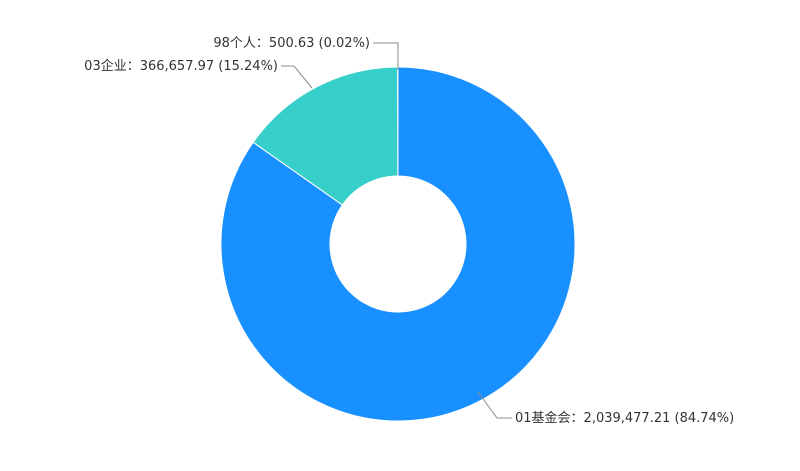 Image resolution: width=800 pixels, height=471 pixels. What do you see at coordinates (624, 418) in the screenshot?
I see `slice-label-01: 01基金会：2,039,477.21 (84.74%)` at bounding box center [624, 418].